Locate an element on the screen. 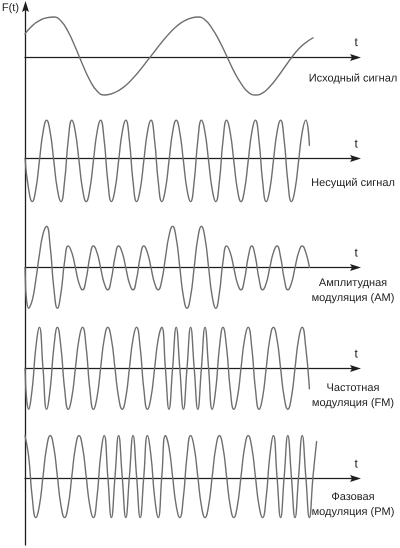 The width and height of the screenshot is (400, 548). text: Частотная модуляция (FM) is located at coordinates (353, 395).